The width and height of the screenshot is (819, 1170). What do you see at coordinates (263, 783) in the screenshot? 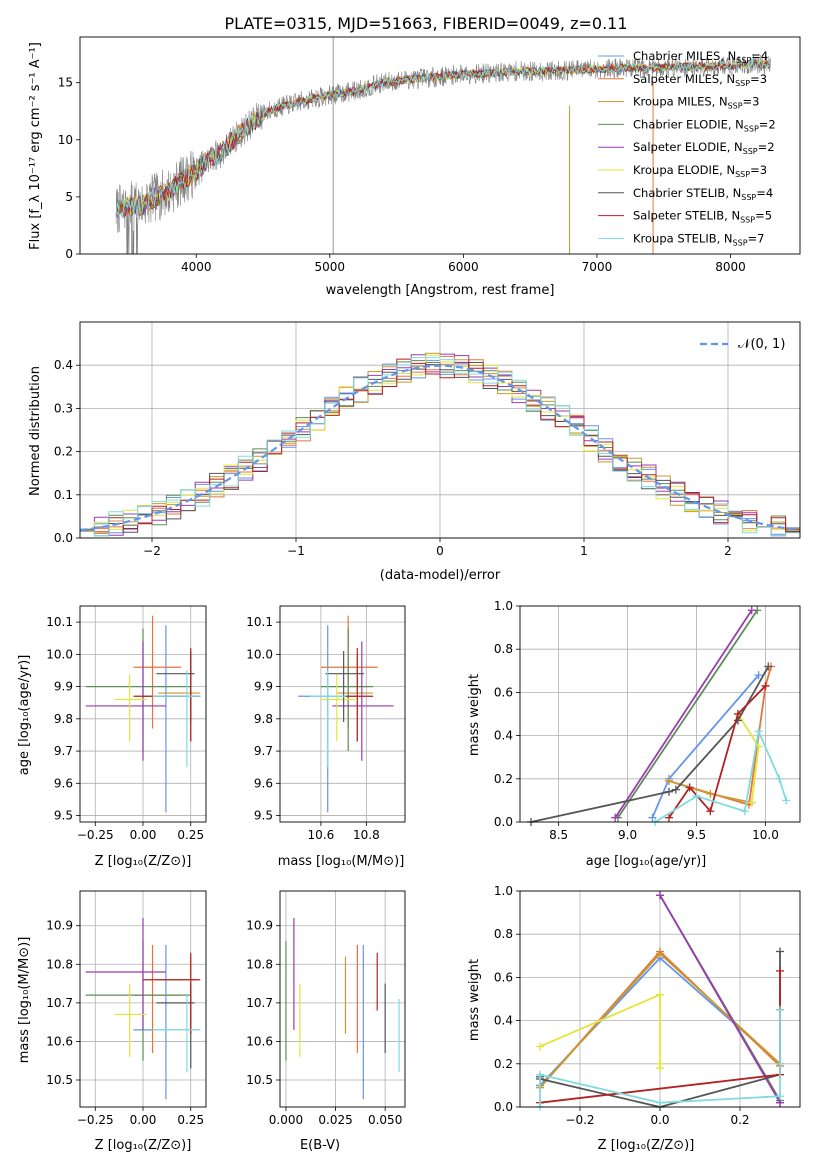
I see `age-vs-mass-y-tick-label: 9.6` at bounding box center [263, 783].